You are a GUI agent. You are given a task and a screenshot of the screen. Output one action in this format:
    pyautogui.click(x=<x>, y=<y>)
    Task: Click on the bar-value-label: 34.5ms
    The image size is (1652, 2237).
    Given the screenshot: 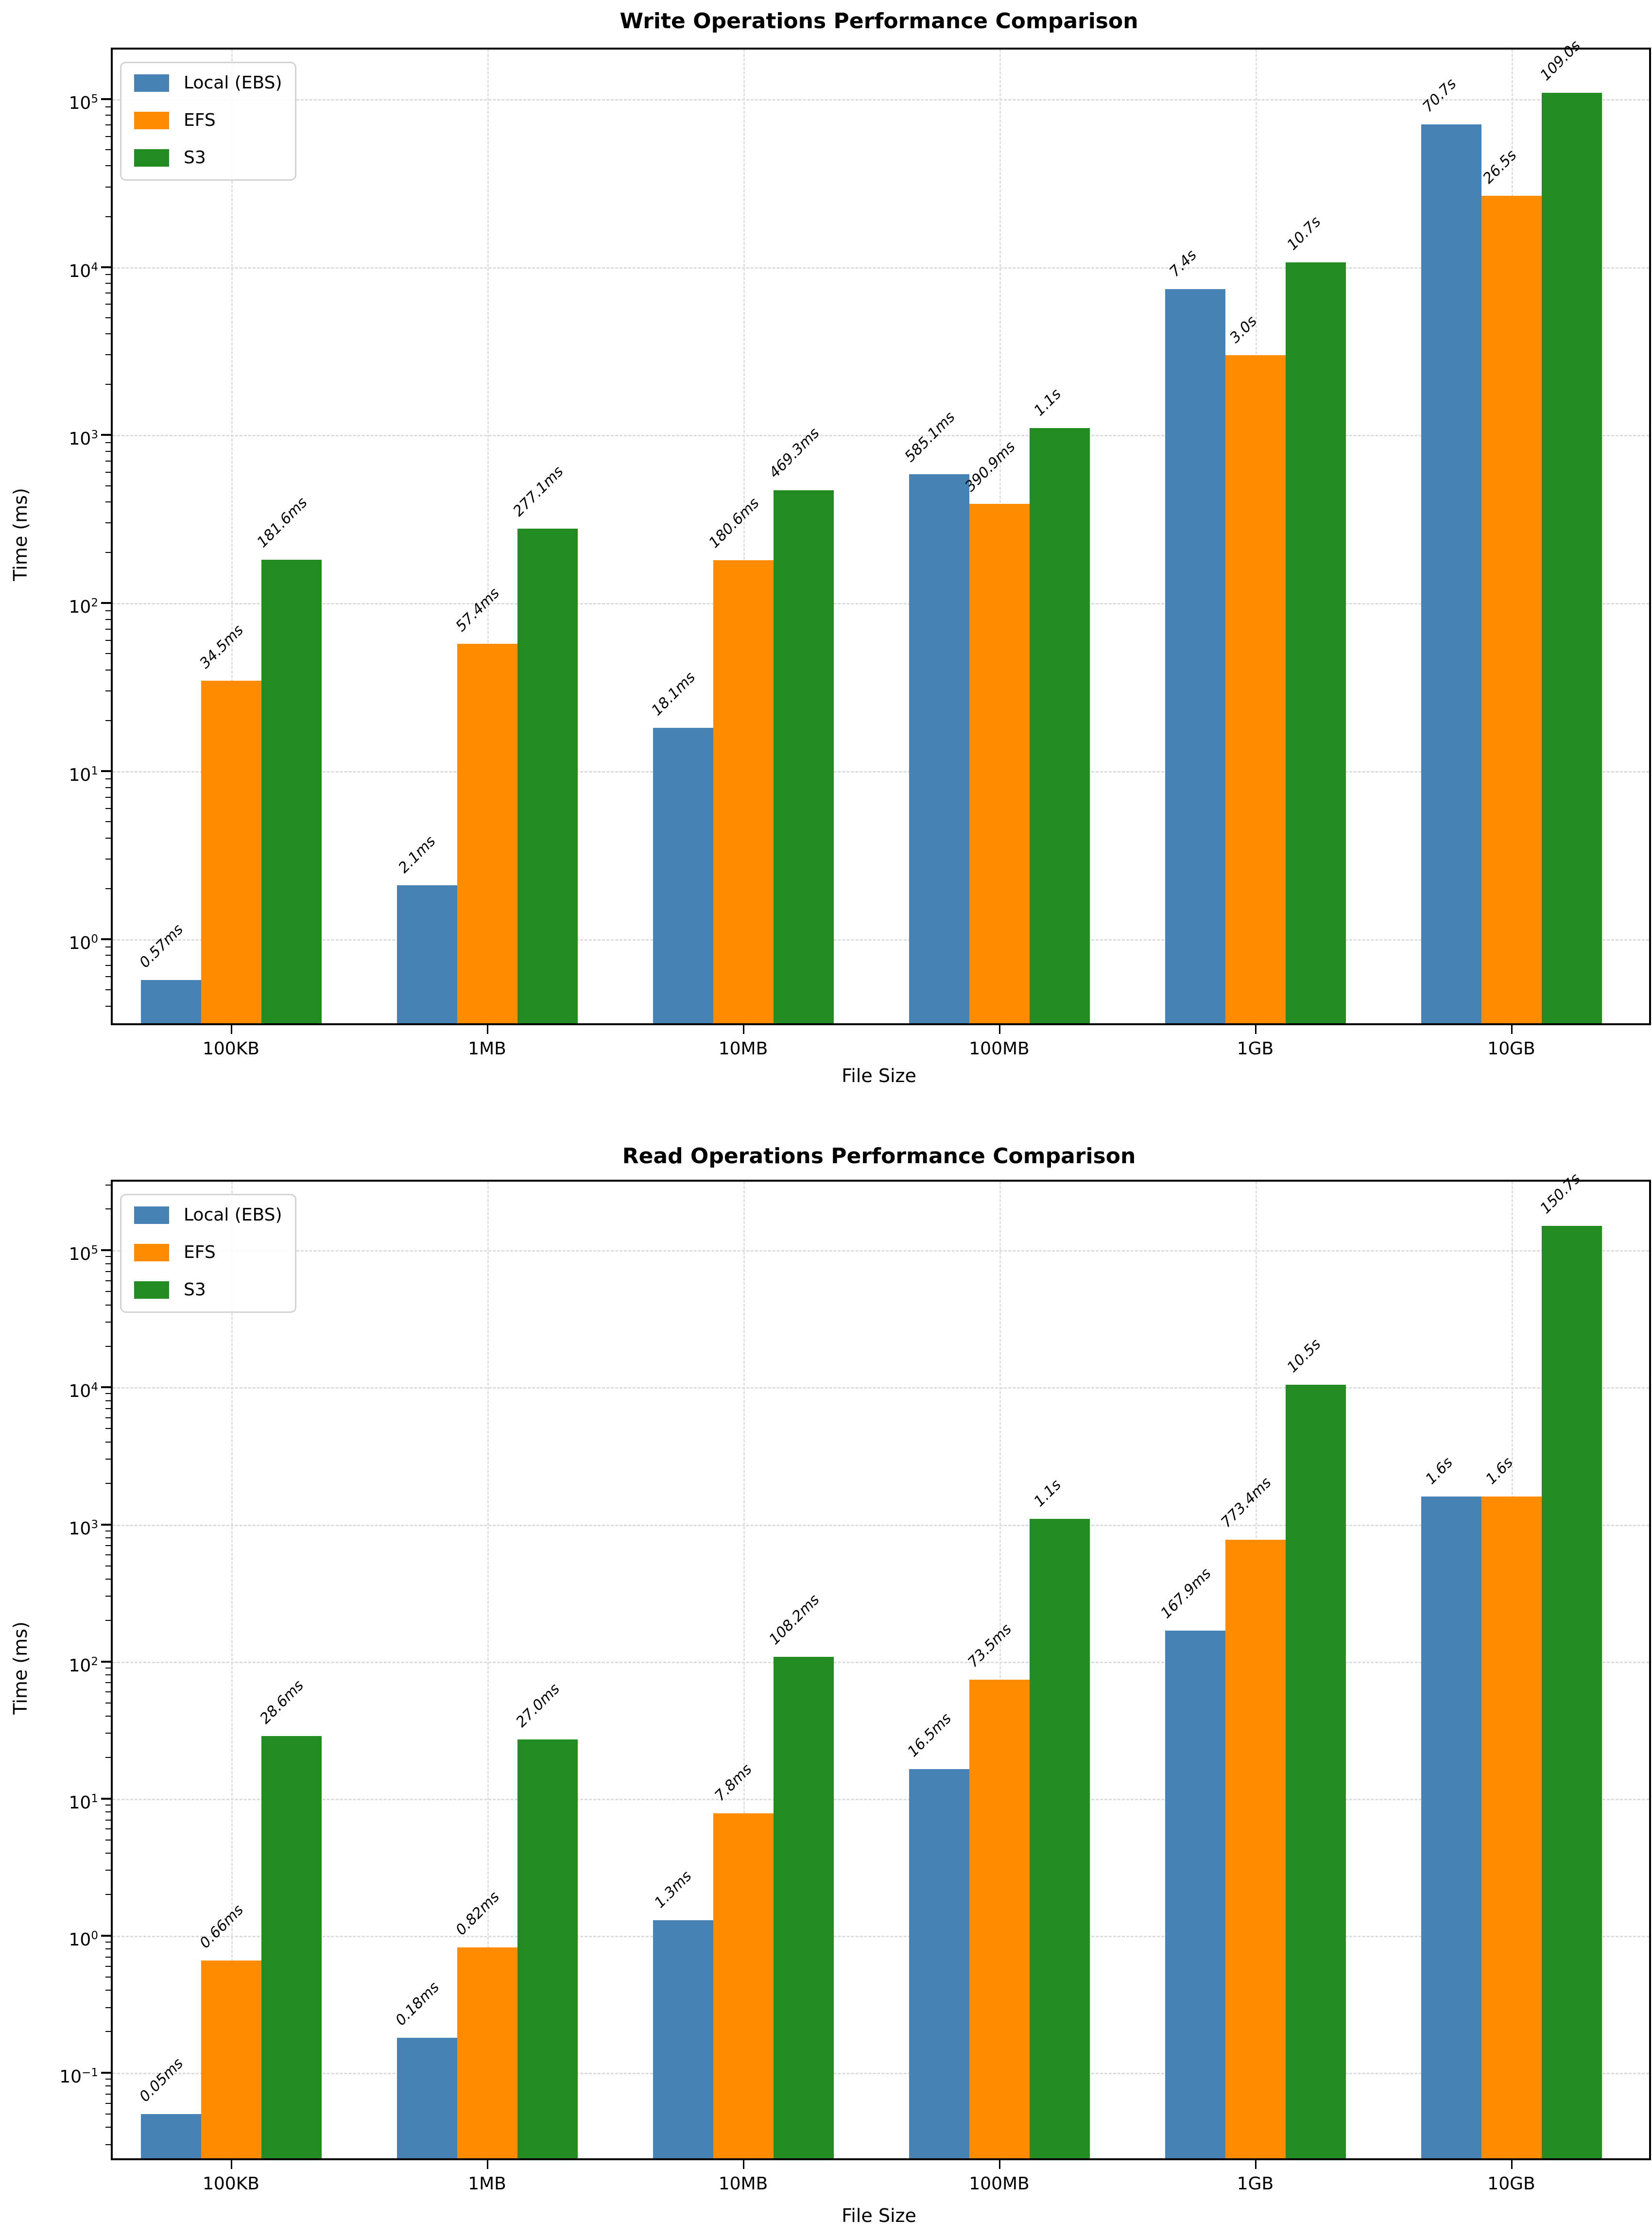 What is the action you would take?
    pyautogui.click(x=221, y=646)
    